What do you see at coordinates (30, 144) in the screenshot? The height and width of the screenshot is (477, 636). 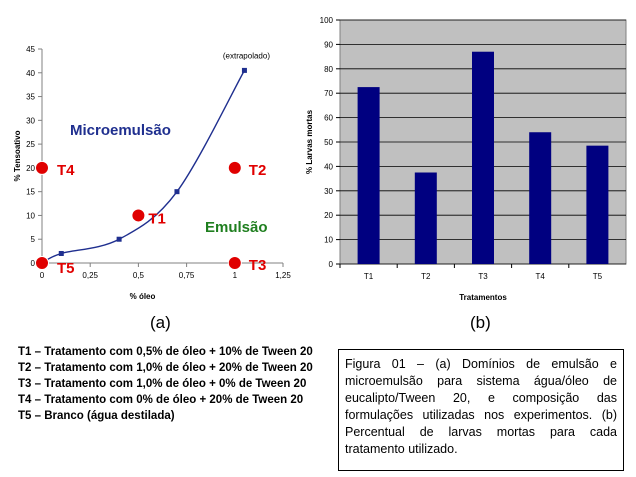 I see `y-tick-label: 25` at bounding box center [30, 144].